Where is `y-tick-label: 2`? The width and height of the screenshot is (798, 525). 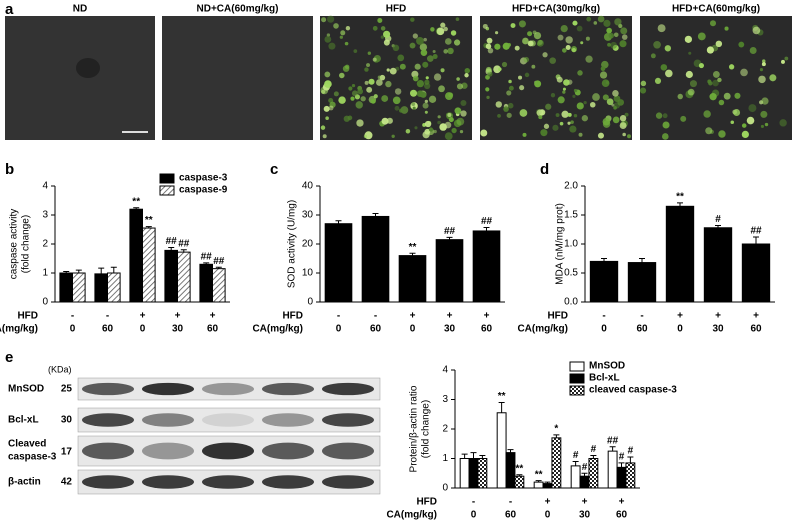 y-tick-label: 2 is located at coordinates (45, 244).